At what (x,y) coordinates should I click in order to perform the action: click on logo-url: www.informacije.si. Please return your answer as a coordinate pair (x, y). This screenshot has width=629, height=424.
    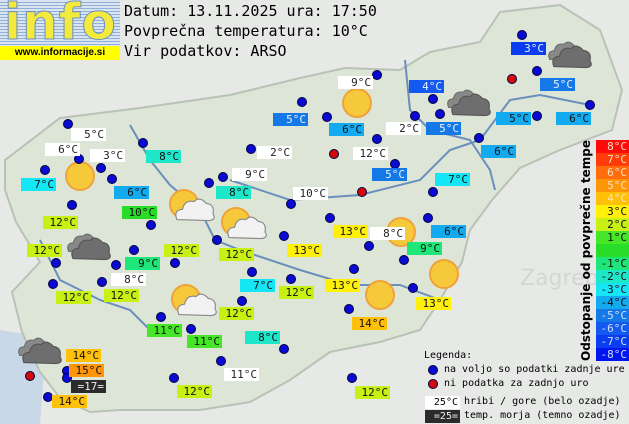
    Looking at the image, I should click on (60, 53).